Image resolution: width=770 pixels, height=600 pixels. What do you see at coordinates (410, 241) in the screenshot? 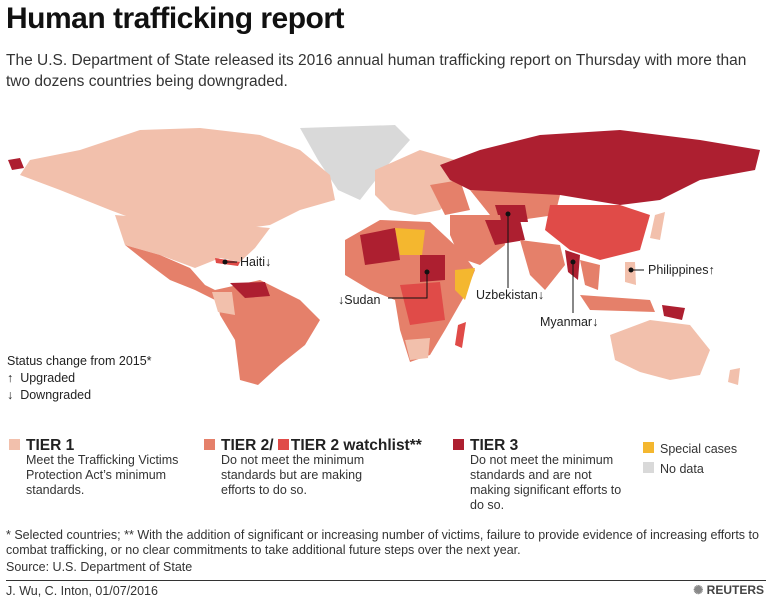
I see `libya` at bounding box center [410, 241].